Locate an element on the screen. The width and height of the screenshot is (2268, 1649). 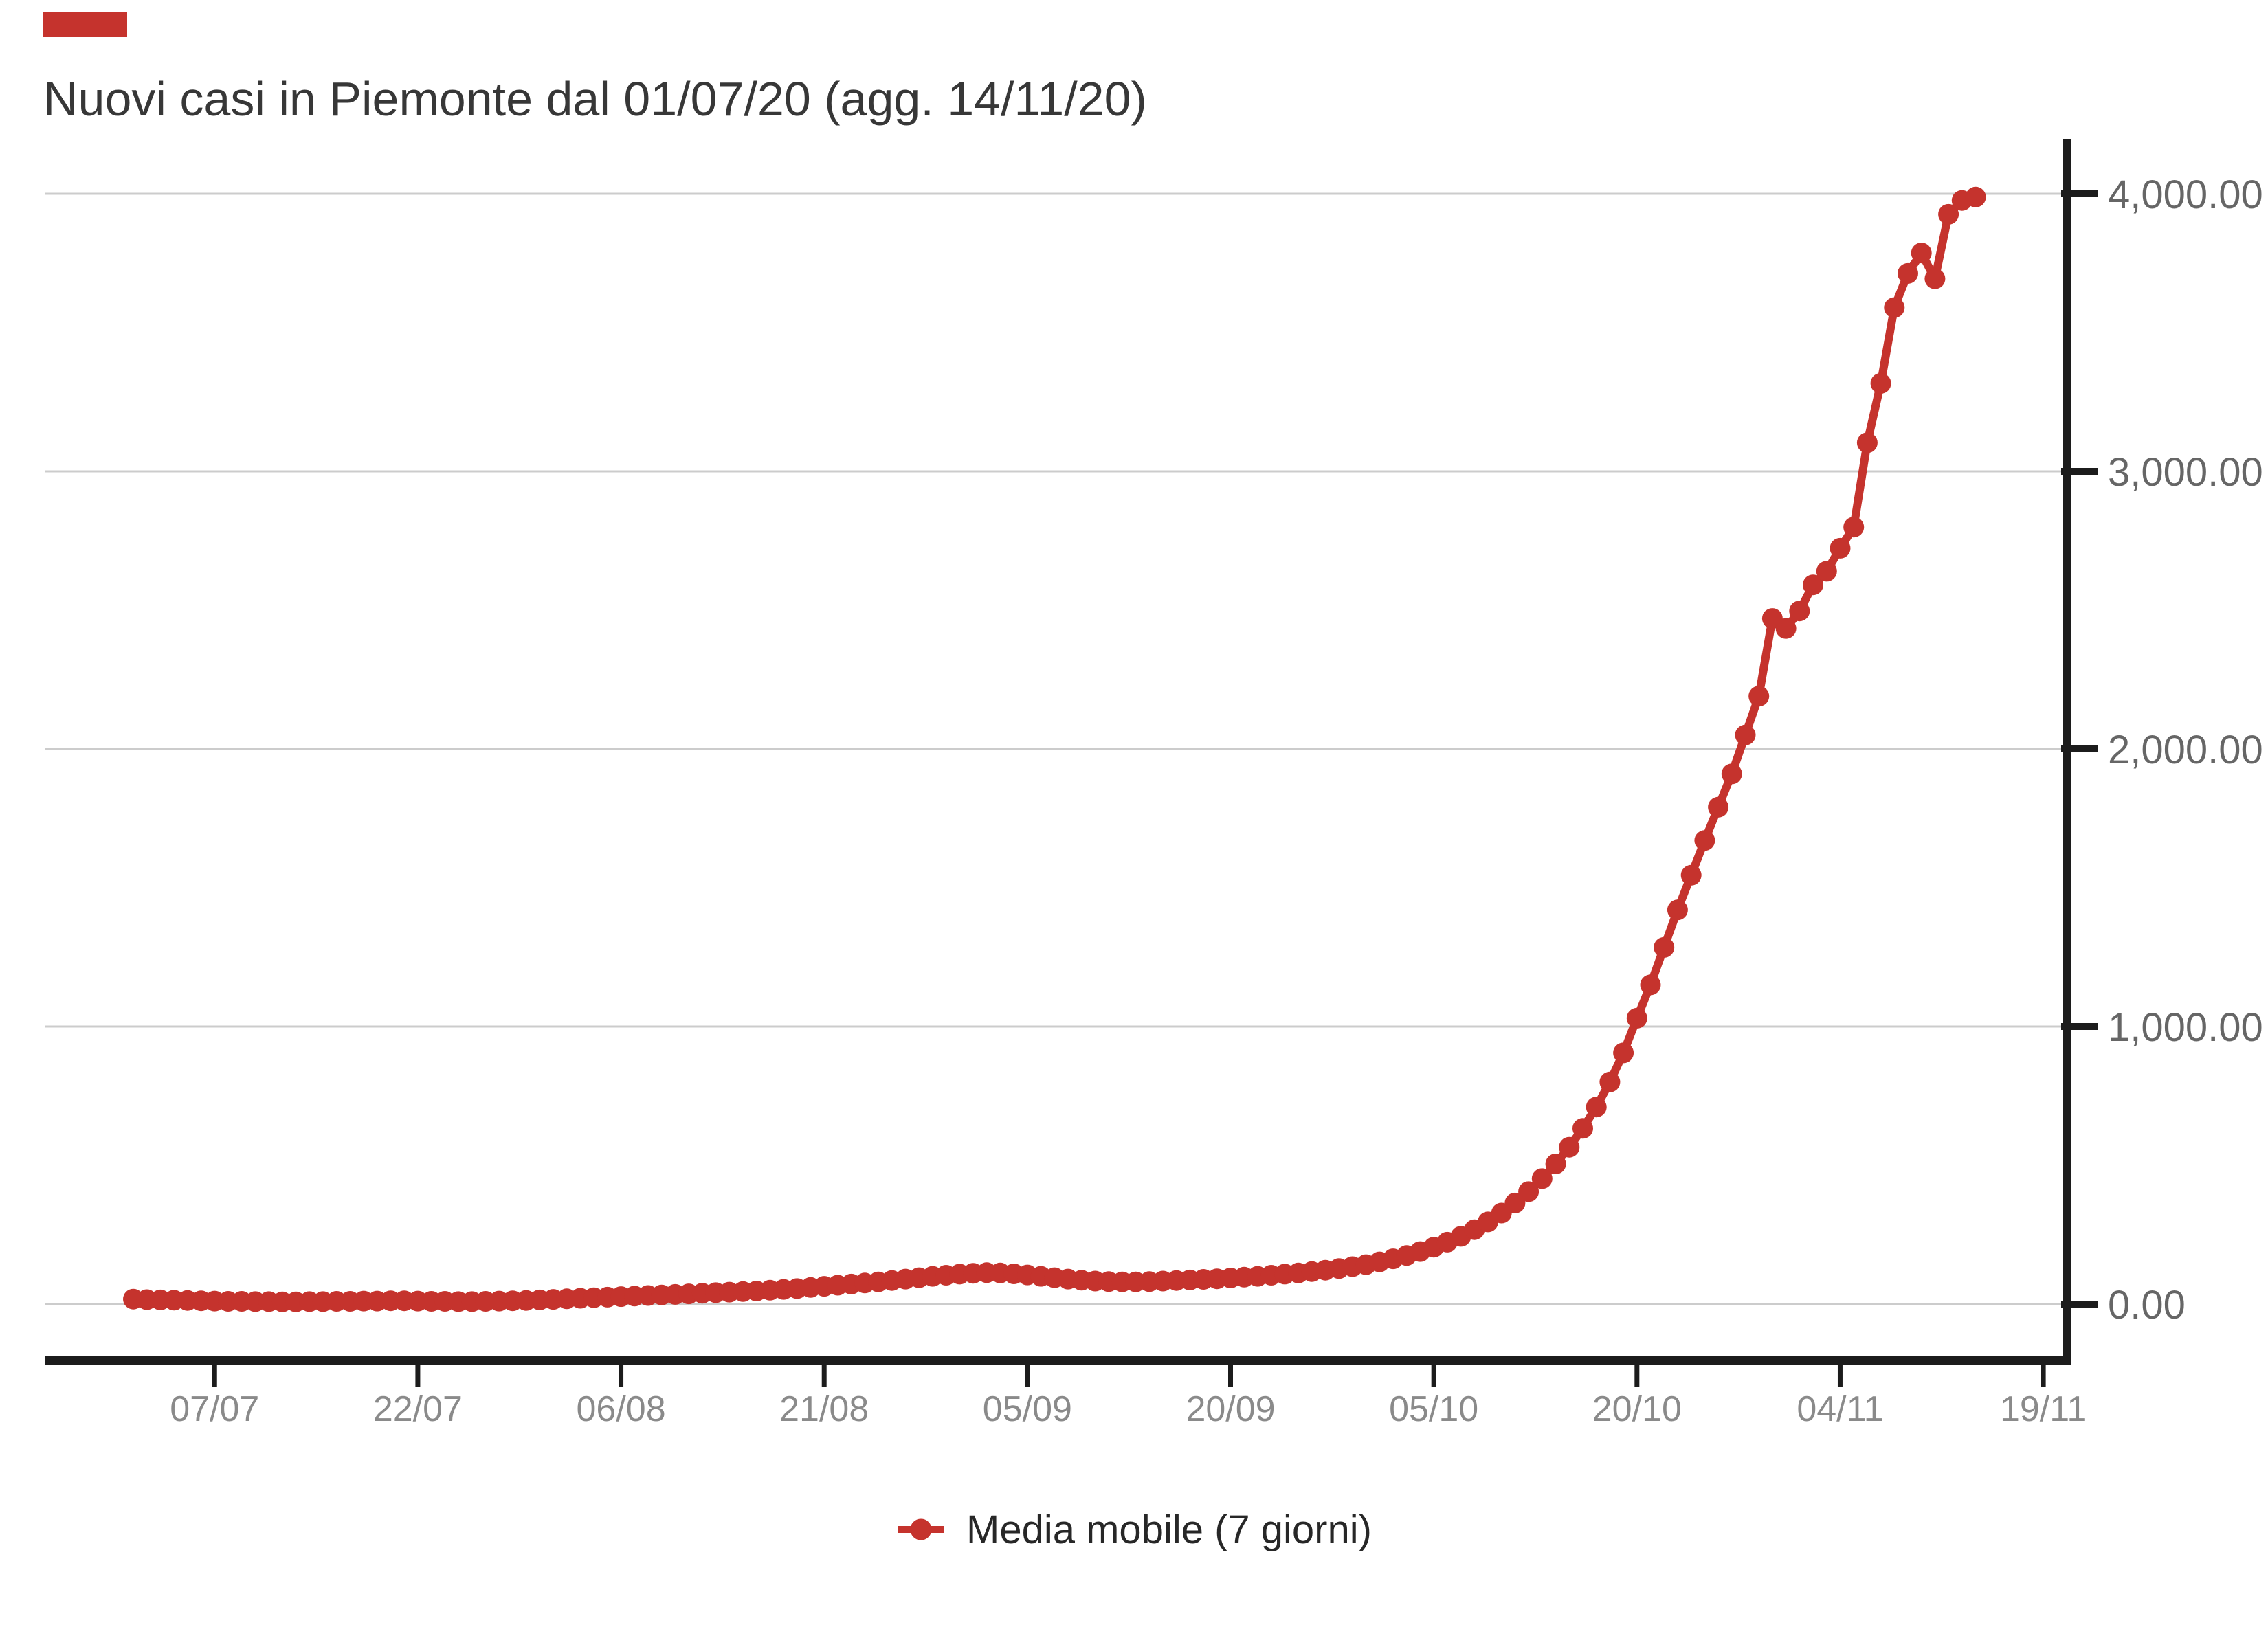
x-tick-label: 21/08 is located at coordinates (824, 1409).